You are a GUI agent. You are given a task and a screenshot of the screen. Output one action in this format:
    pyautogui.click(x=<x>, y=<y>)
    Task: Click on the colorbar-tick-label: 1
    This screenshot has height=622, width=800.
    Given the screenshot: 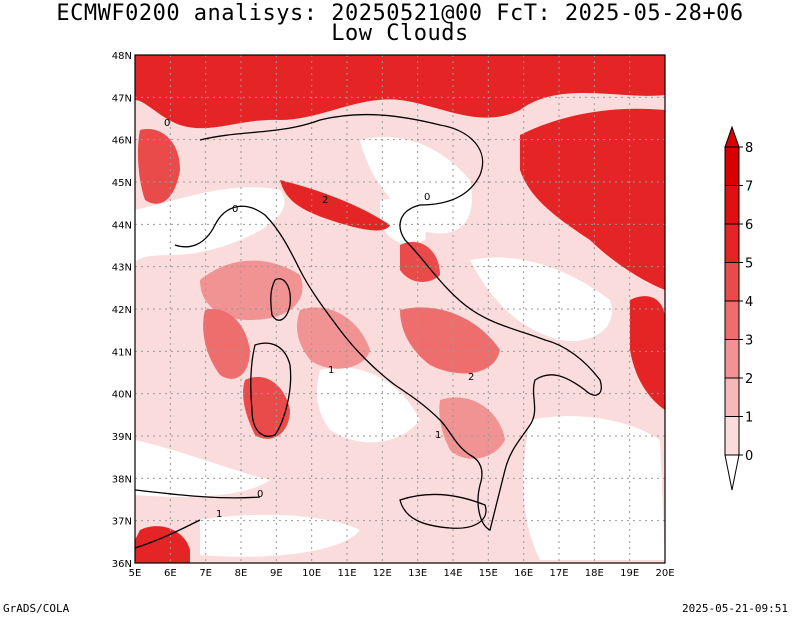 What is the action you would take?
    pyautogui.click(x=749, y=418)
    